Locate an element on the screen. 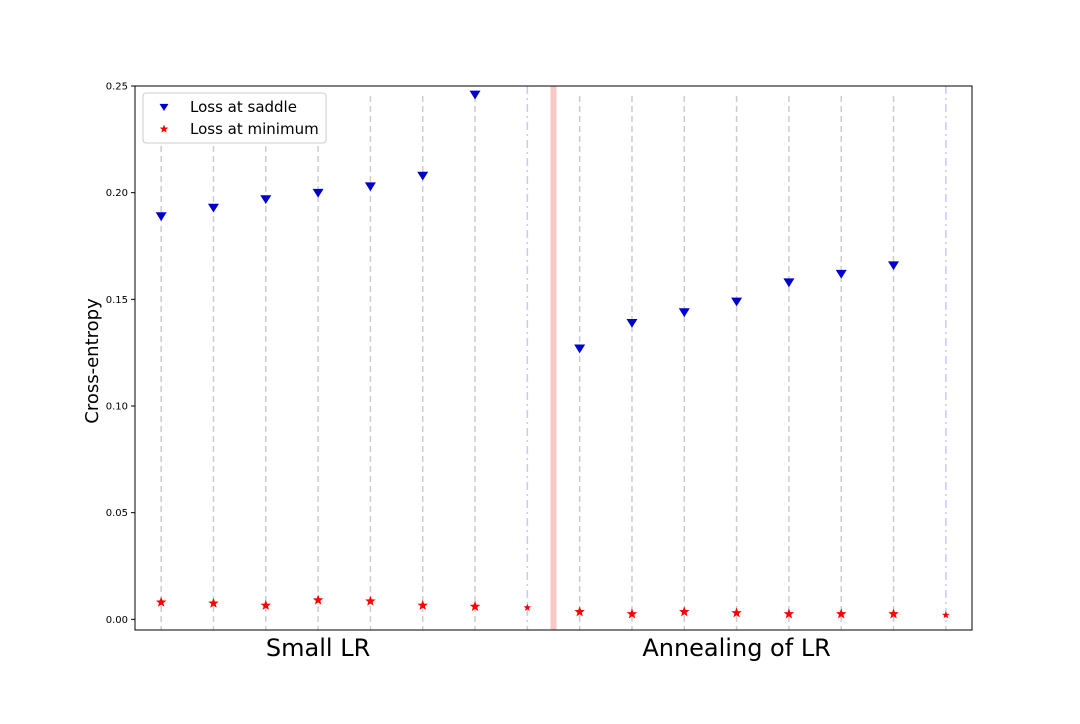  separator-band-rect is located at coordinates (553, 358).